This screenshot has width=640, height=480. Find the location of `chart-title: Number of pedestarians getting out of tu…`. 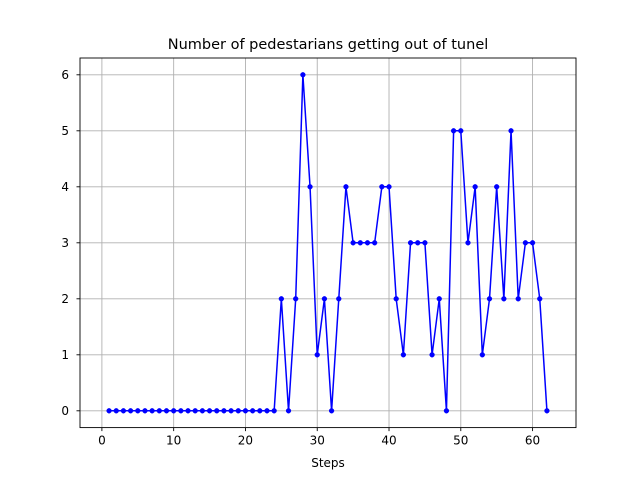

chart-title: Number of pedestarians getting out of tu… is located at coordinates (328, 45).